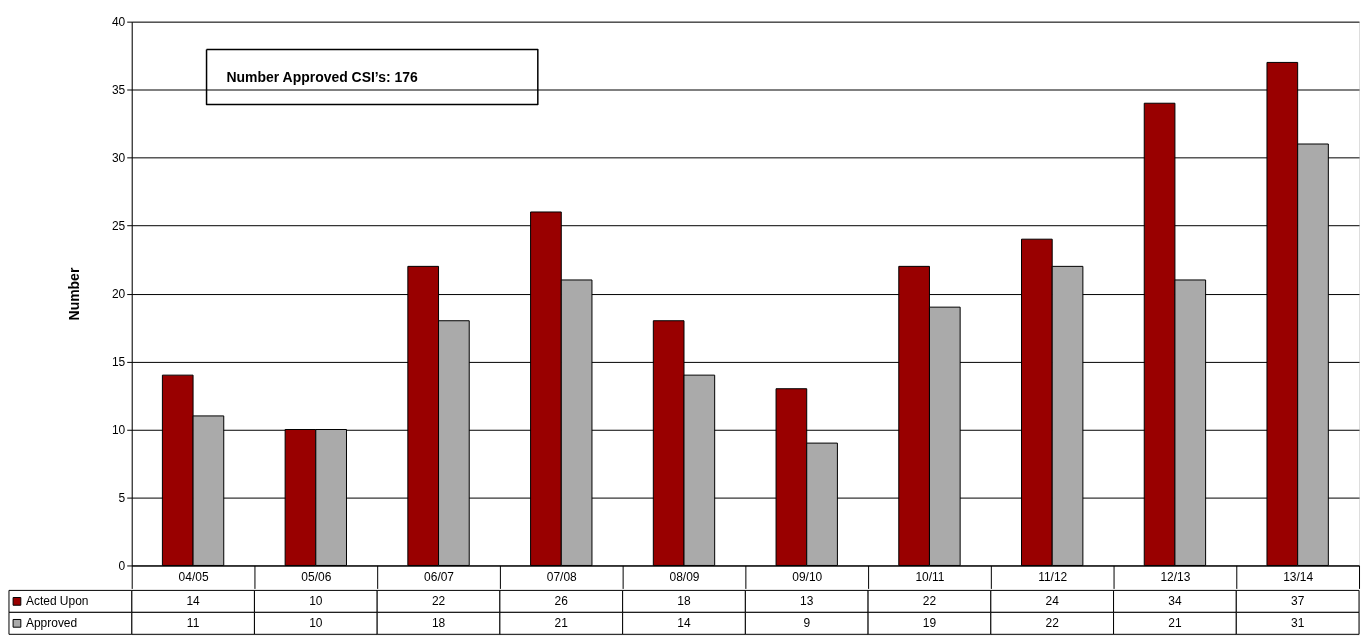 This screenshot has height=637, width=1370. I want to click on x-tick-label: 07/08, so click(562, 576).